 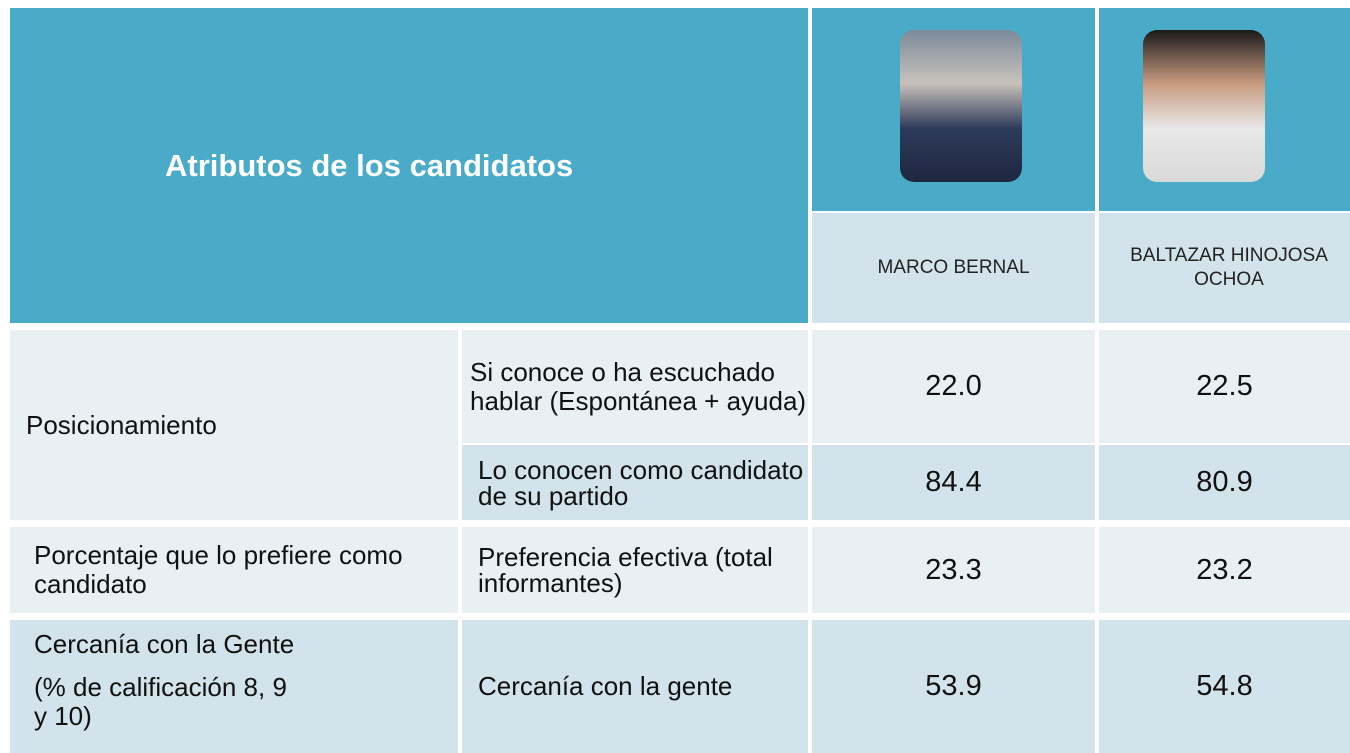 What do you see at coordinates (635, 570) in the screenshot?
I see `item-label: Preferencia efectiva (total informantes)` at bounding box center [635, 570].